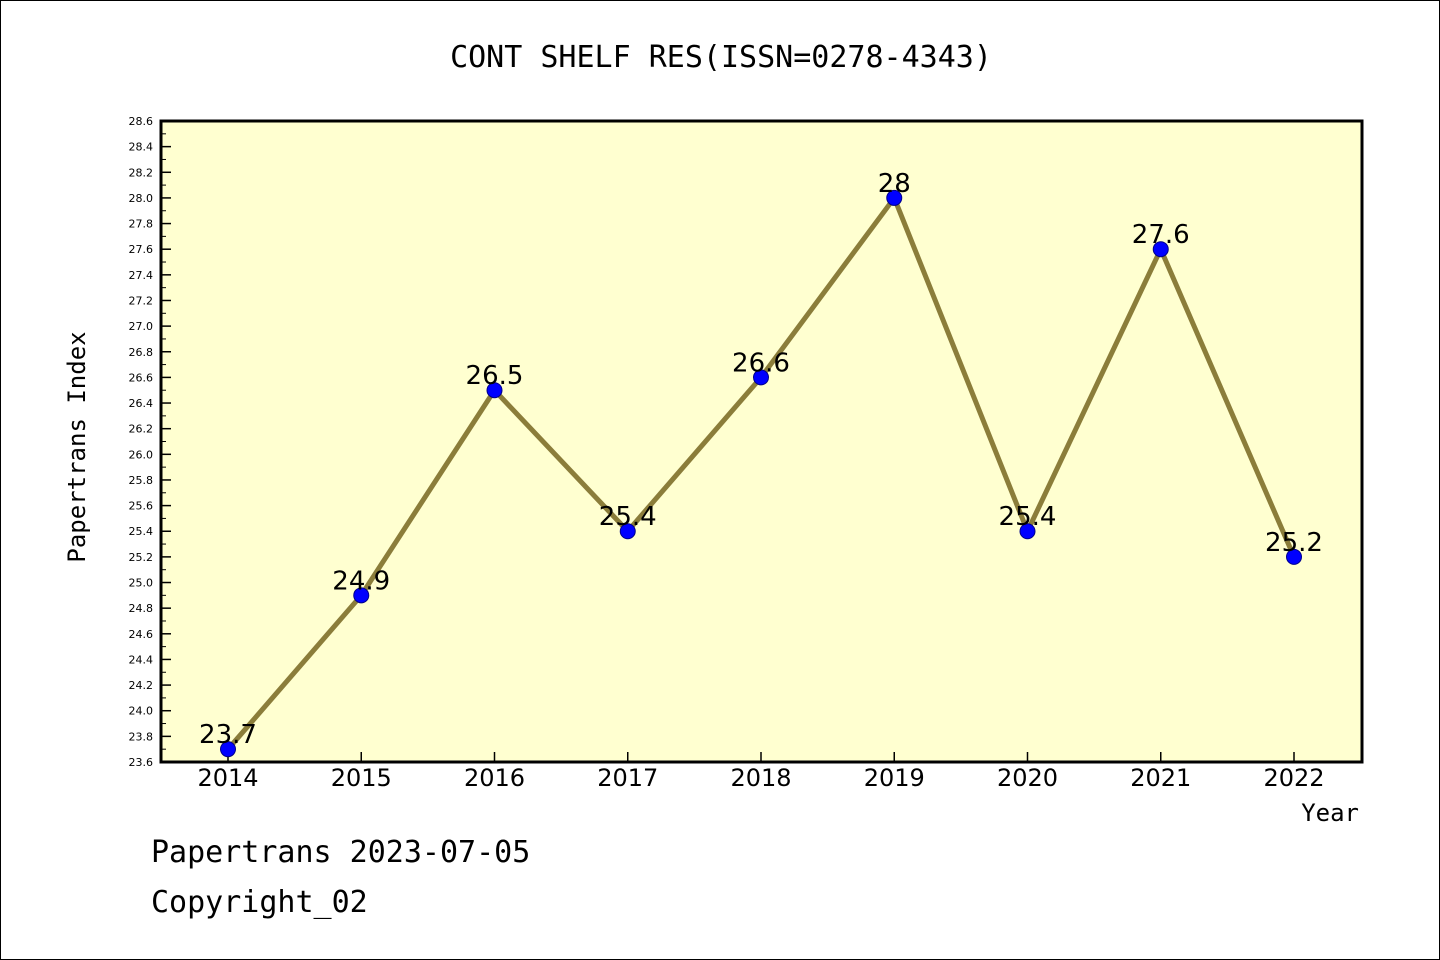 The width and height of the screenshot is (1440, 960). Describe the element at coordinates (894, 184) in the screenshot. I see `data-label: 28` at that location.